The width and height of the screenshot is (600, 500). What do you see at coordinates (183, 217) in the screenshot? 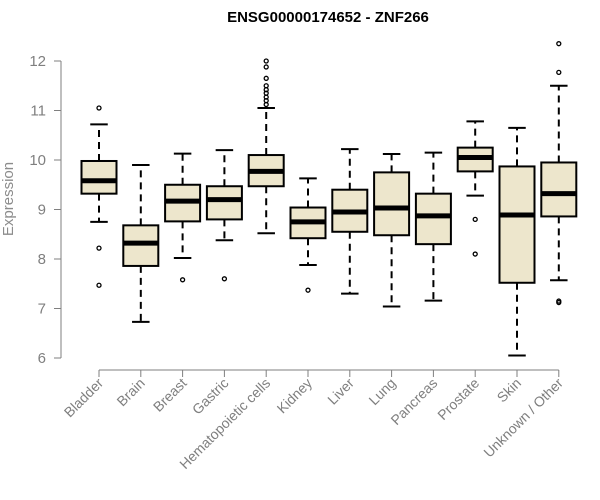
I see `box-breast` at bounding box center [183, 217].